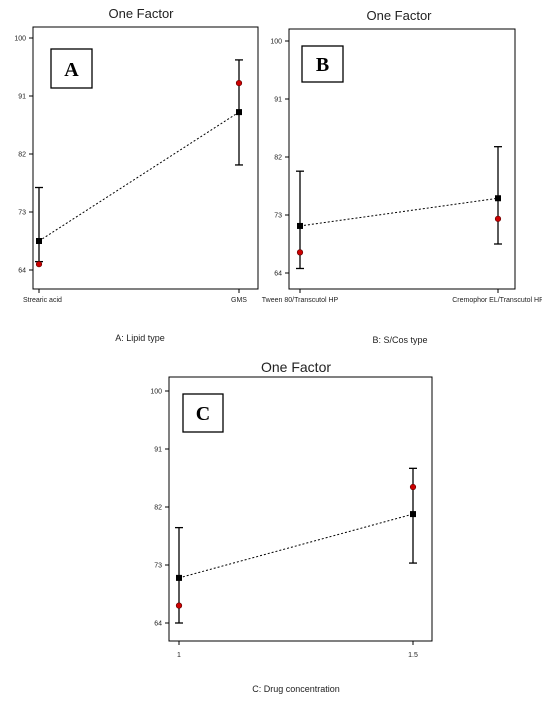 This screenshot has width=542, height=704. I want to click on panel-b-xlabel: B: S/Cos type, so click(399, 340).